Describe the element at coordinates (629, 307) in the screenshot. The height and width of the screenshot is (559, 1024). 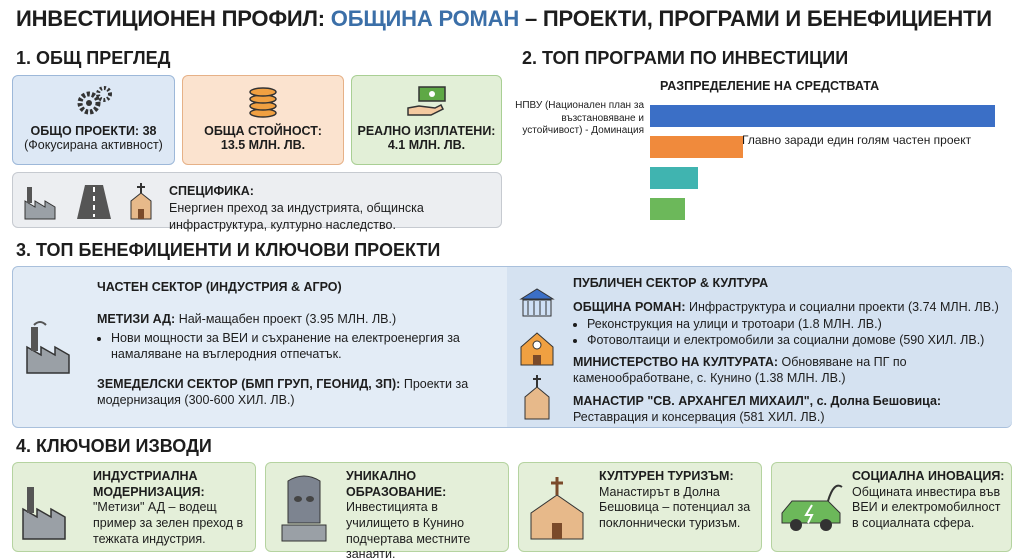
I see `beneficiary-name: ОБЩИНА РОМАН:` at that location.